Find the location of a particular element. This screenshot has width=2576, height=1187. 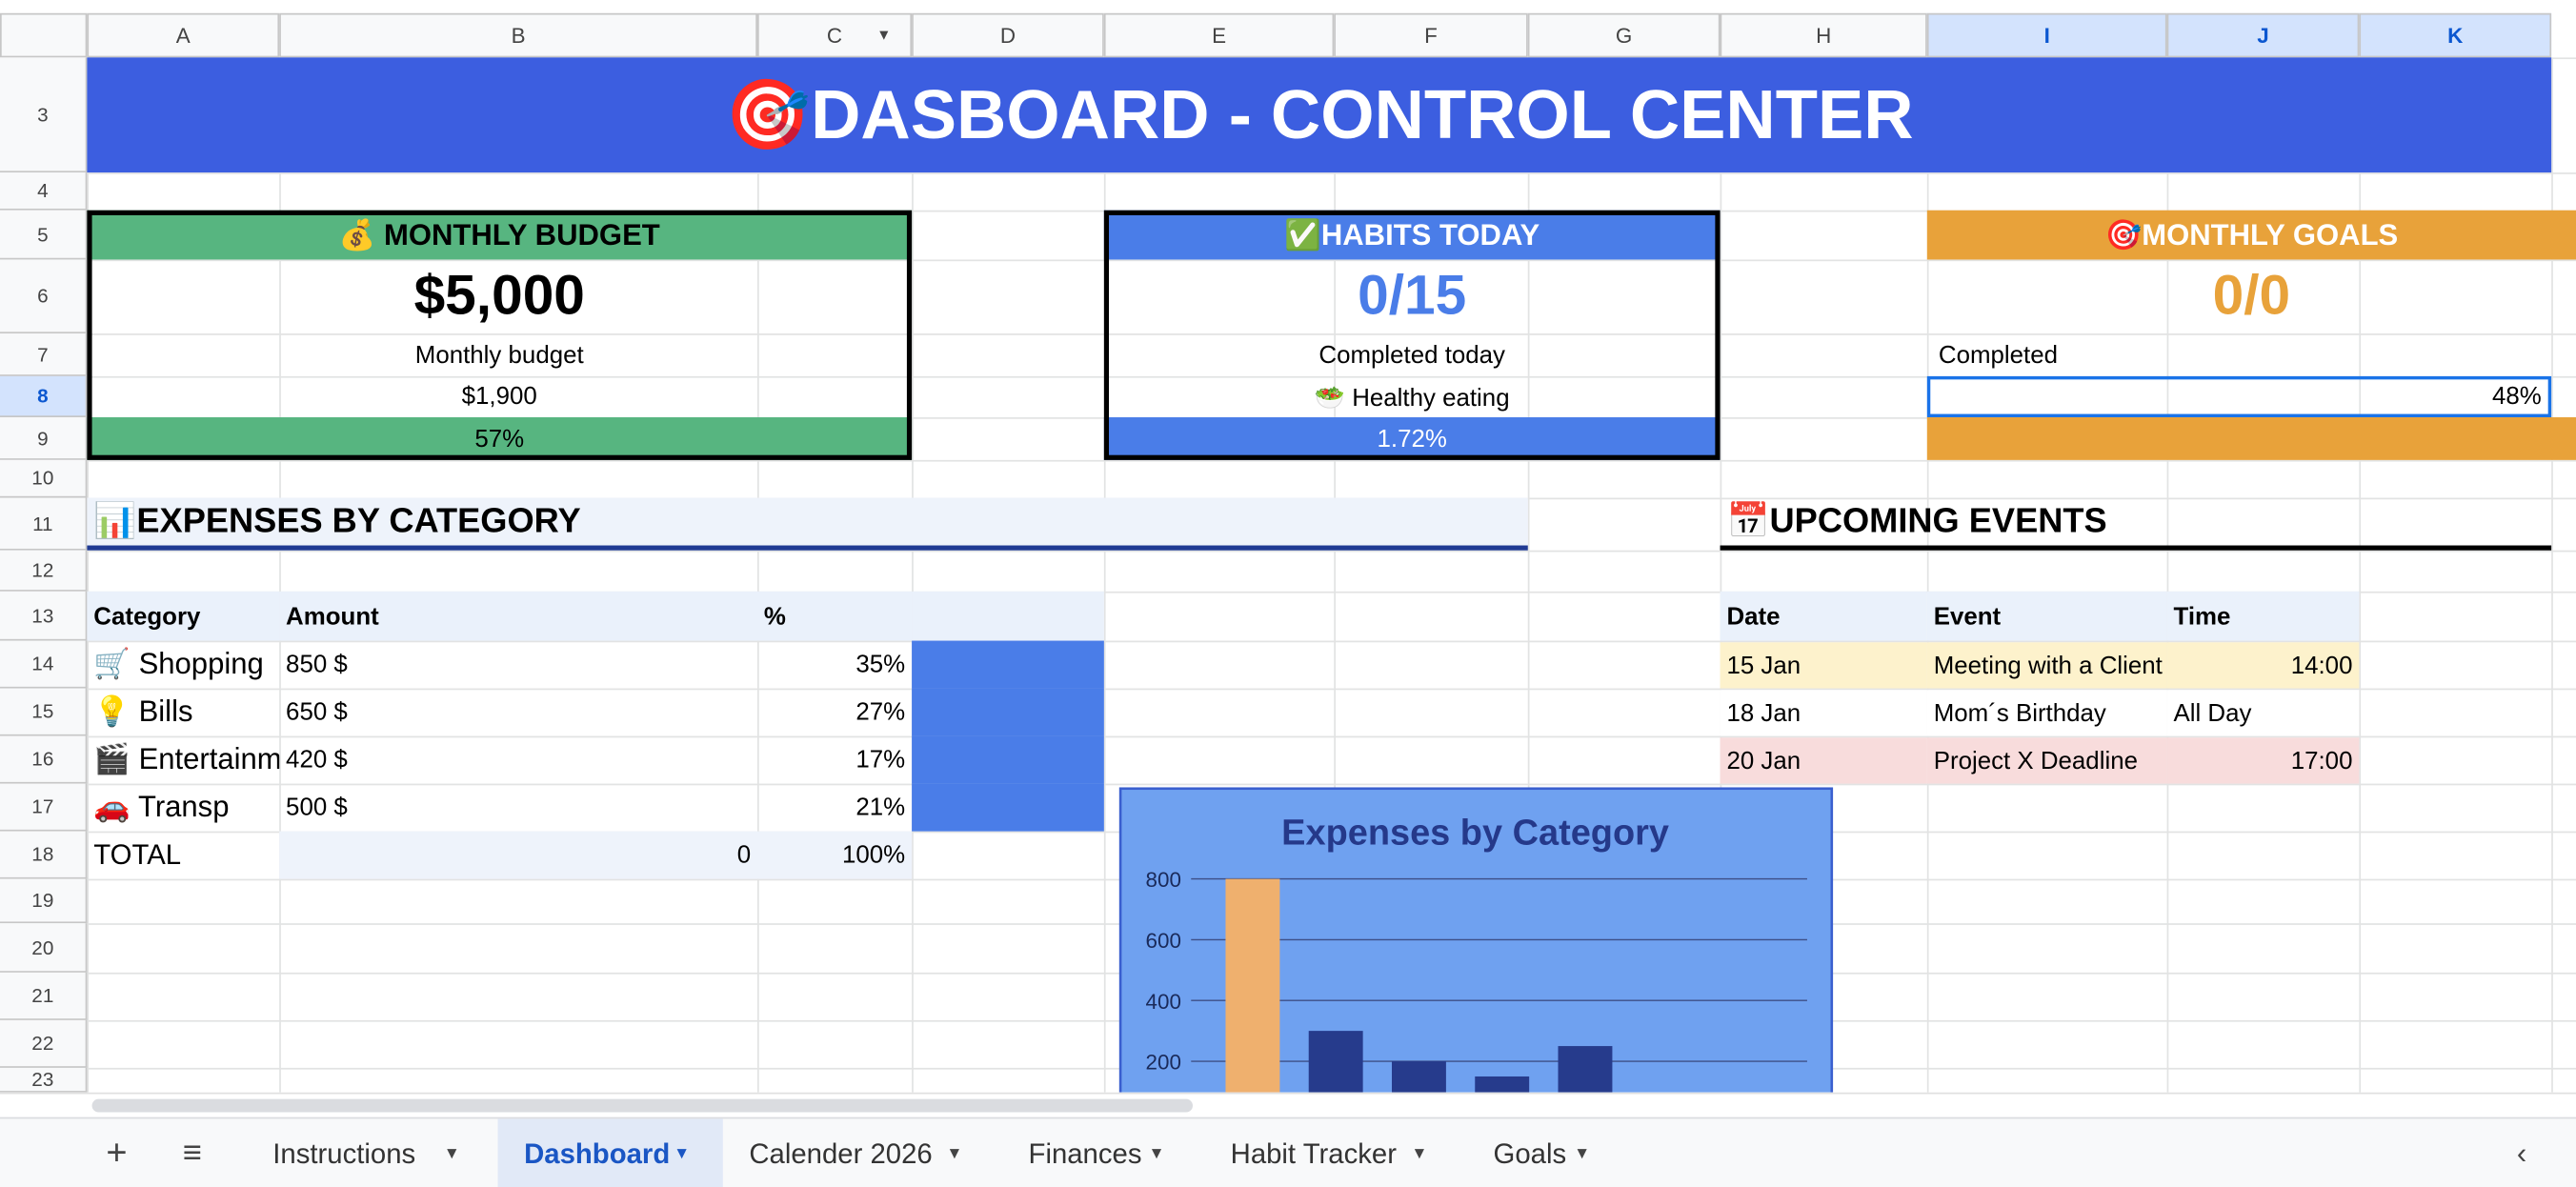

column-header: F is located at coordinates (1431, 35).